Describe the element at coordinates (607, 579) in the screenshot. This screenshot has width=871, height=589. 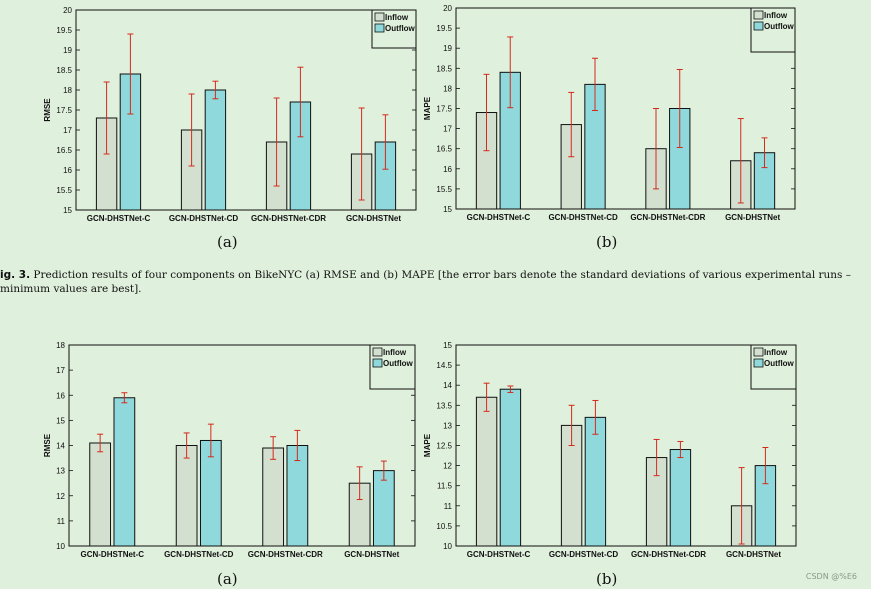
I see `subtitle-b-bottom: (b)` at that location.